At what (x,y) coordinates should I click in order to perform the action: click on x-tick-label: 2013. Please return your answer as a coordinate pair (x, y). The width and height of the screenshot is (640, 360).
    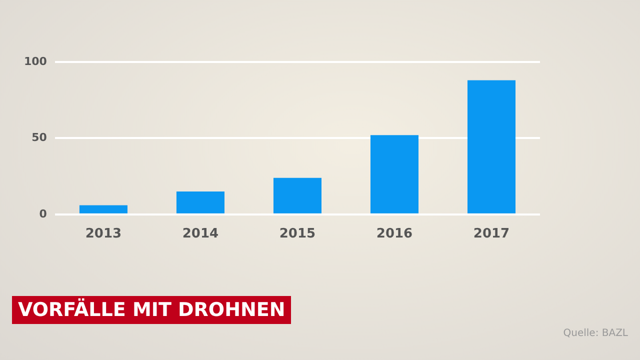
    Looking at the image, I should click on (103, 234).